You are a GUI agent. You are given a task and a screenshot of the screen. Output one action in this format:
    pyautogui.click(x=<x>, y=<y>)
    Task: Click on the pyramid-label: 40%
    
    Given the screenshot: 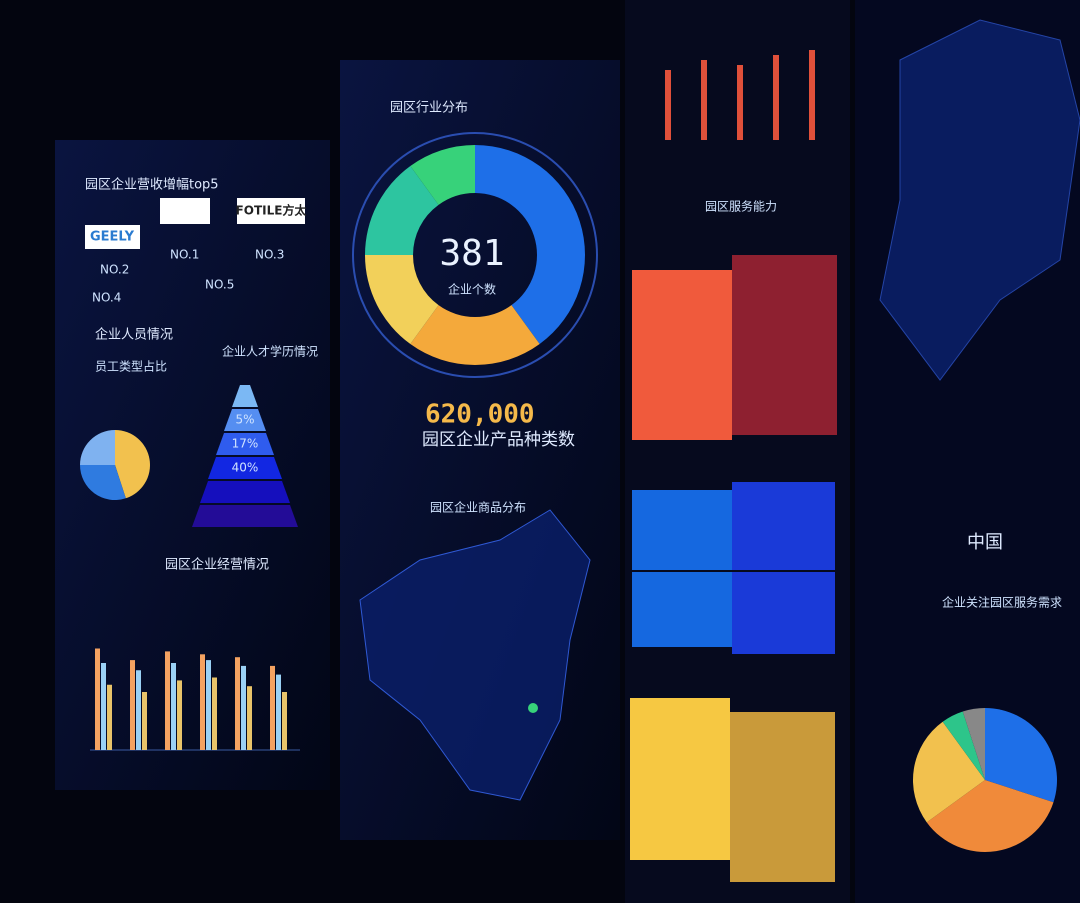 What is the action you would take?
    pyautogui.click(x=245, y=468)
    